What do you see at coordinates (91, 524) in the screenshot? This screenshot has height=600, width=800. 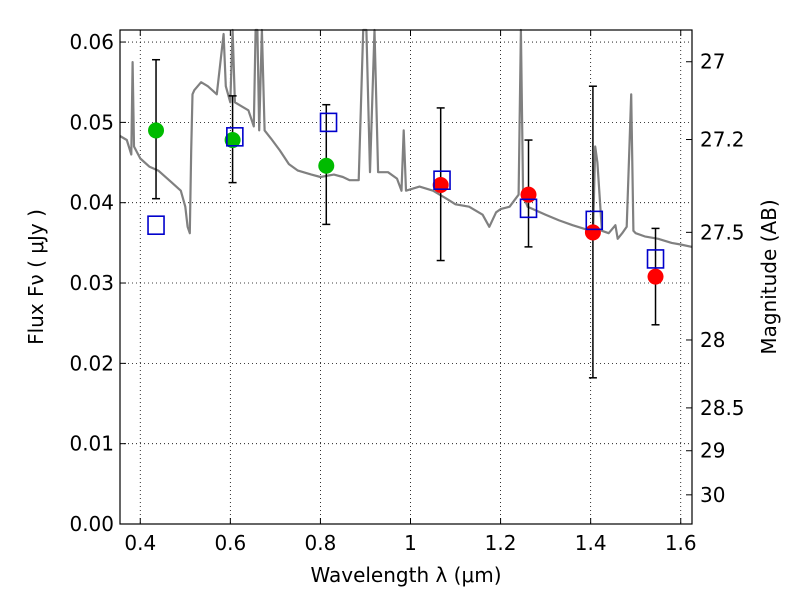 I see `y-tick-label: 0.00` at bounding box center [91, 524].